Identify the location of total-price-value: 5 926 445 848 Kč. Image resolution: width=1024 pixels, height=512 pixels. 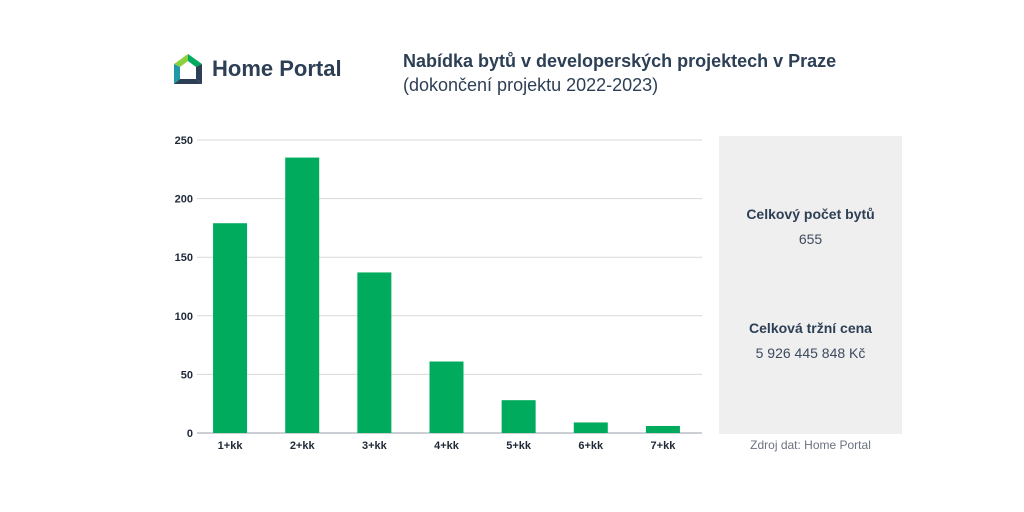
(810, 353).